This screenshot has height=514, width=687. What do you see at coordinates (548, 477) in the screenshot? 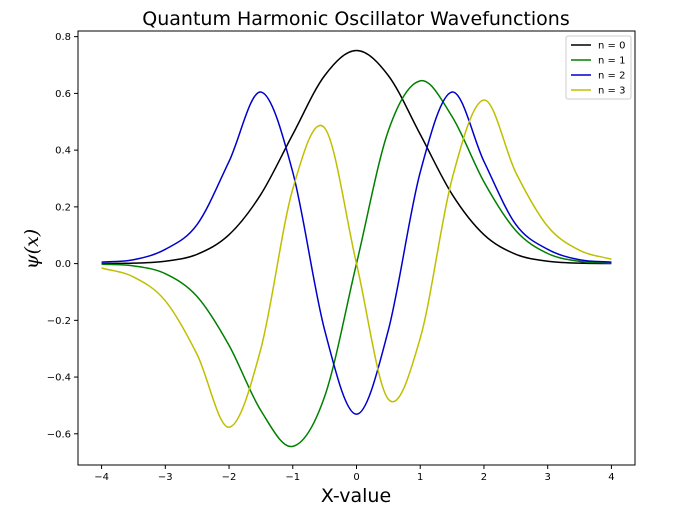
I see `x-tick-label: 3` at bounding box center [548, 477].